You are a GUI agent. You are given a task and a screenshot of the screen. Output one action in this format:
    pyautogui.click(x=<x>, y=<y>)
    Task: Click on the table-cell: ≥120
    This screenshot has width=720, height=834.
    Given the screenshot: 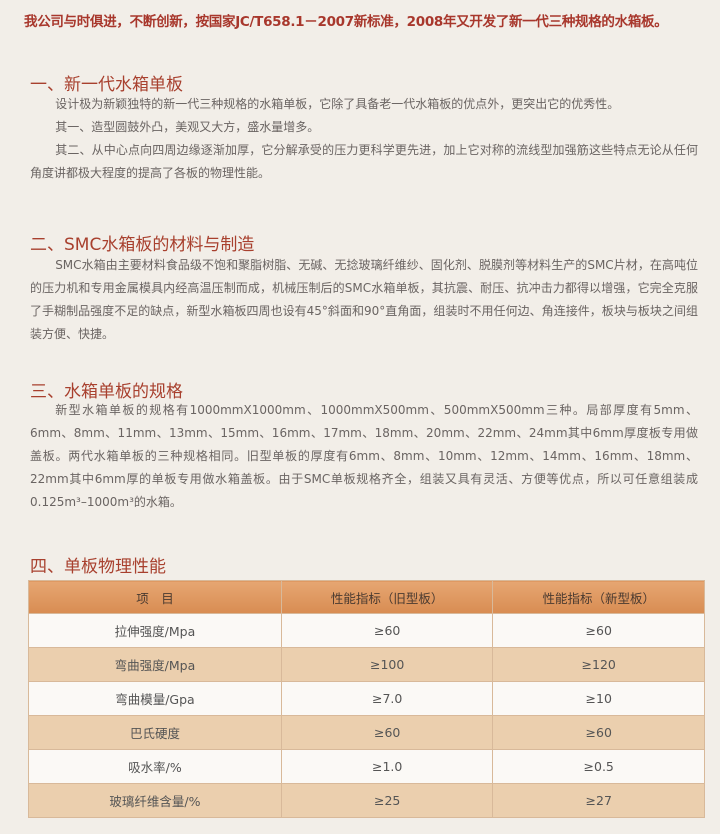 What is the action you would take?
    pyautogui.click(x=598, y=664)
    